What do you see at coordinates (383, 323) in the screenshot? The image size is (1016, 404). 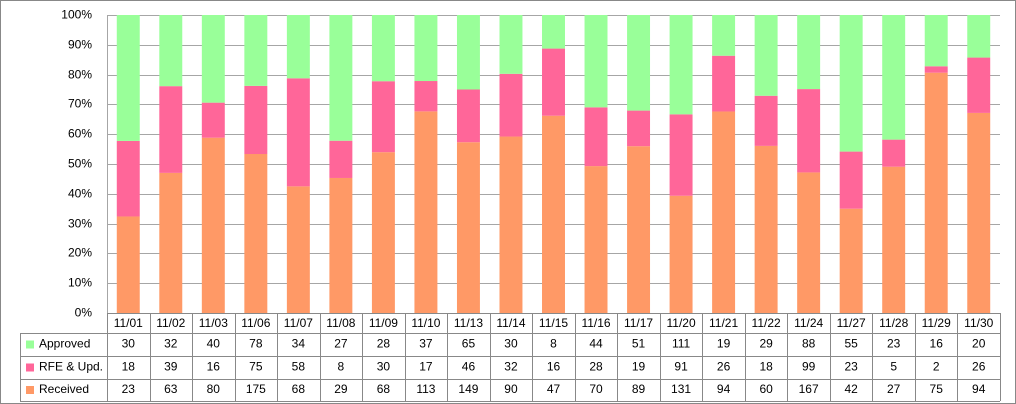 I see `x-tick-label: 11/09` at bounding box center [383, 323].